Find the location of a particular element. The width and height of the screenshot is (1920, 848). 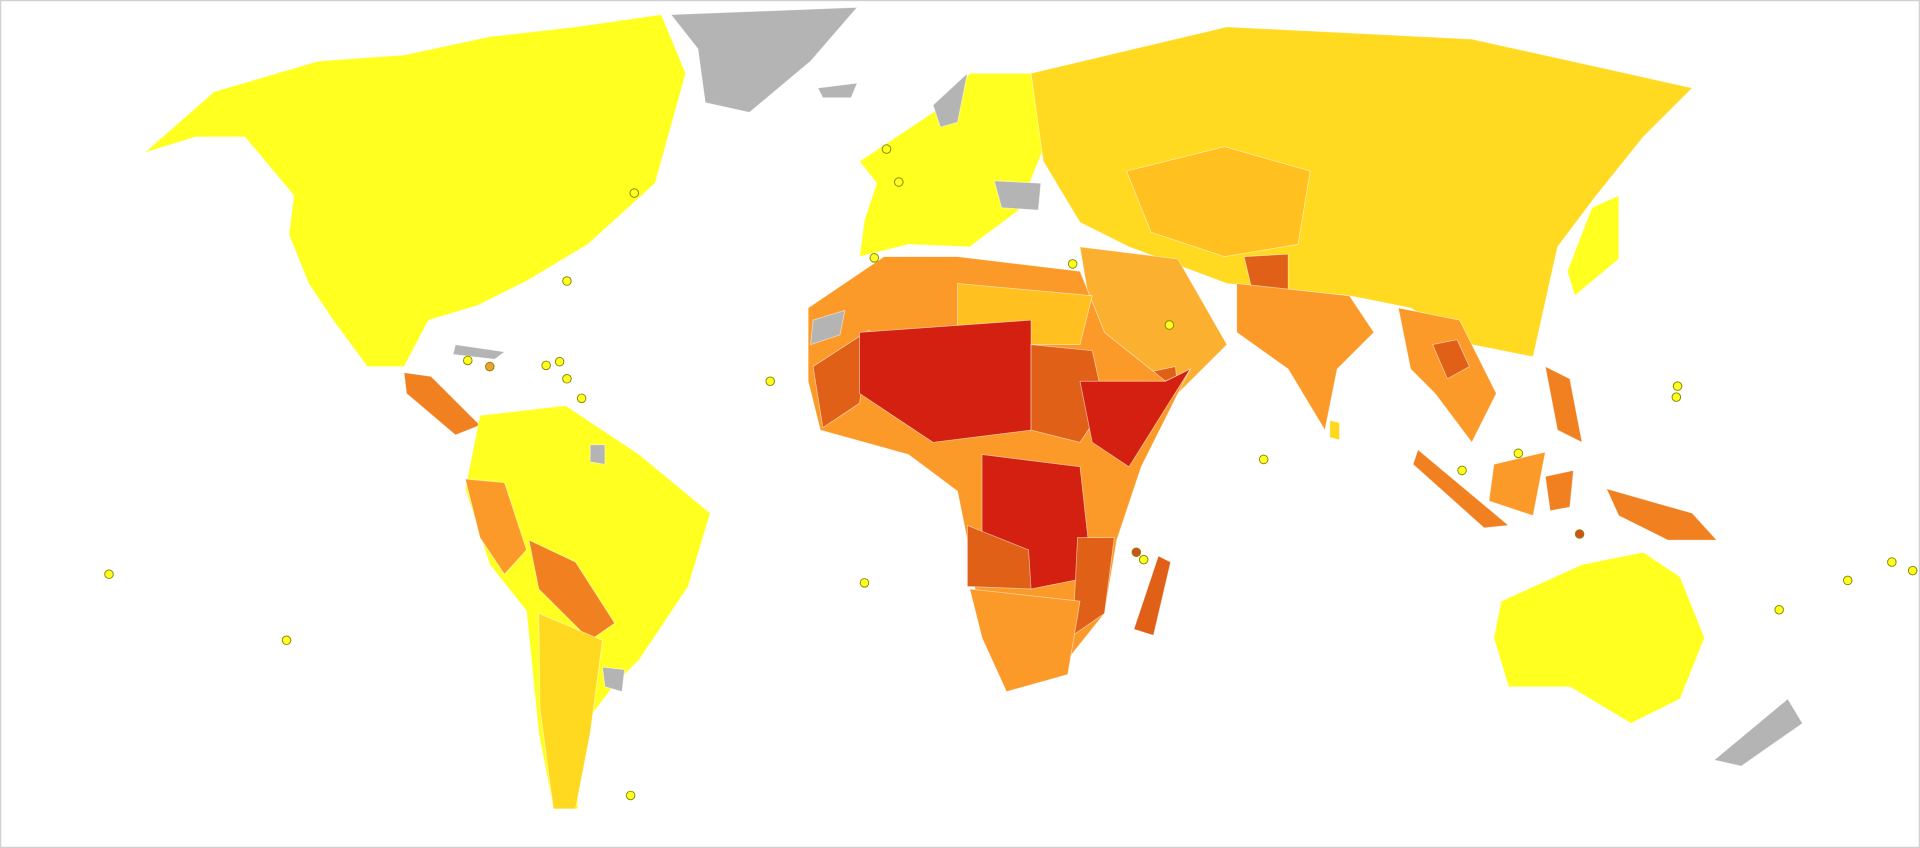

western-sahara is located at coordinates (828, 327).